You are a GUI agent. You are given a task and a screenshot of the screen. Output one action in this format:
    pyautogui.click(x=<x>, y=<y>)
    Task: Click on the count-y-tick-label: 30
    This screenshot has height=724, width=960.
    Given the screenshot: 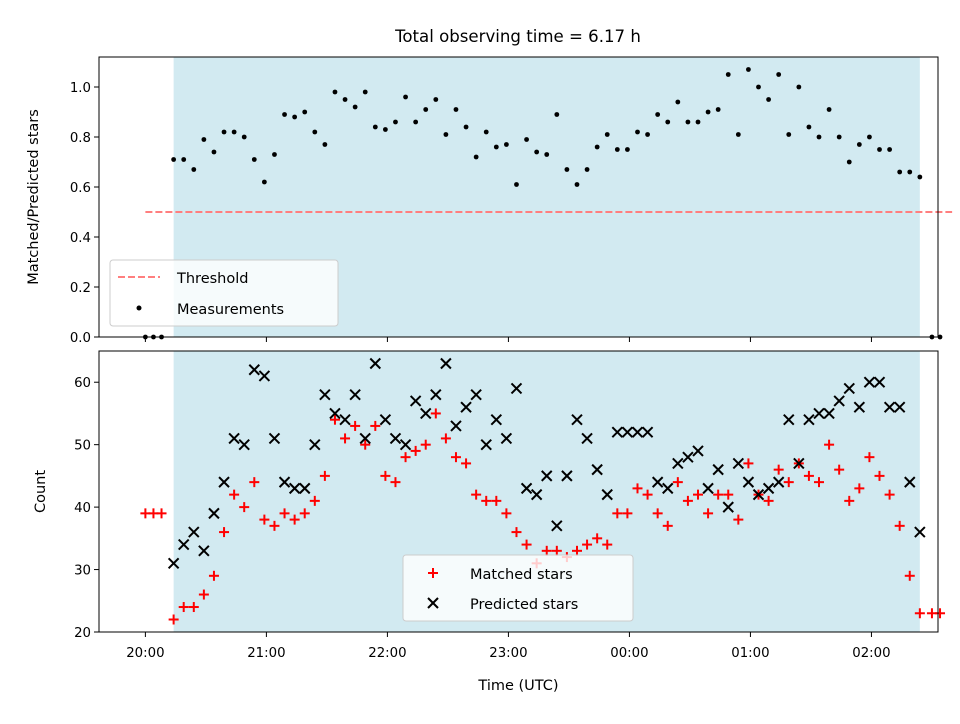 What is the action you would take?
    pyautogui.click(x=82, y=571)
    